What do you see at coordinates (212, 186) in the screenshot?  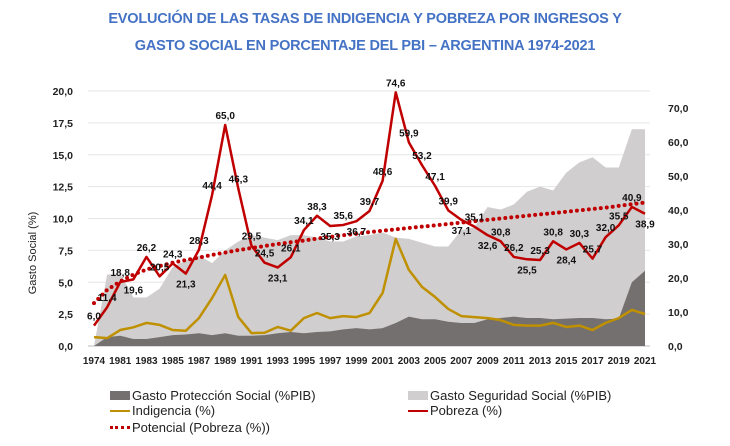 I see `pobreza-data-label: 44,4` at bounding box center [212, 186].